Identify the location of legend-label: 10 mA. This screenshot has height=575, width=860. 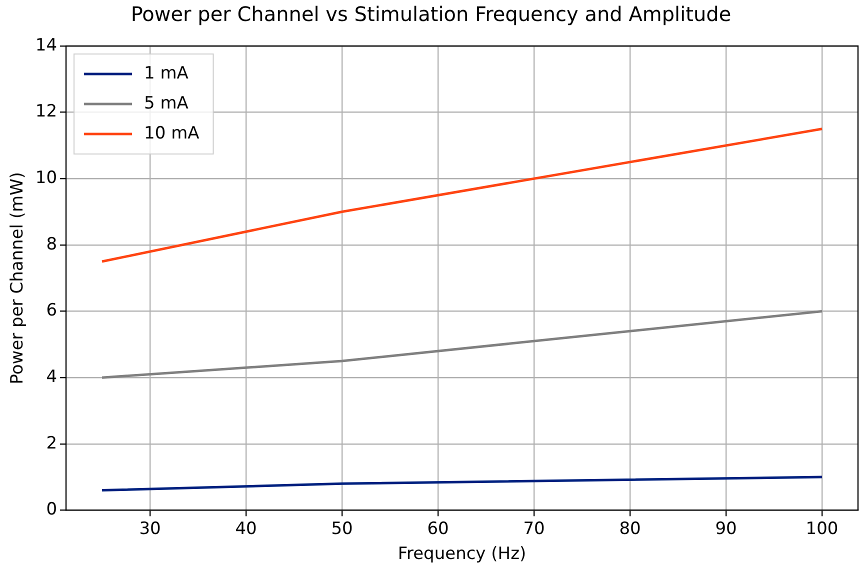
(172, 133).